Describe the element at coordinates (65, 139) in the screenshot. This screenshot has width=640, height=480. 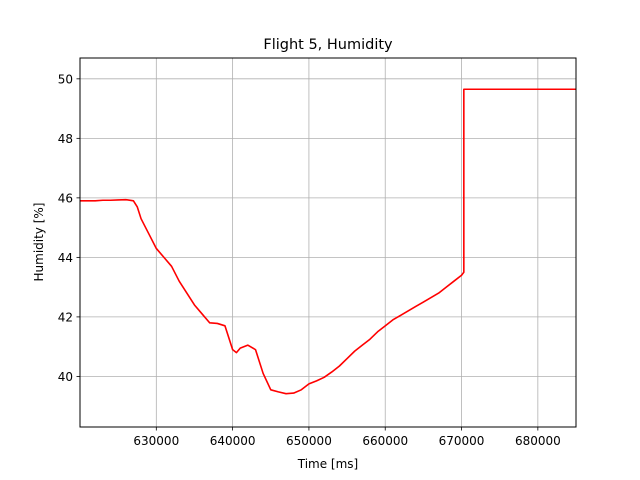
I see `y-tick-label: 48` at that location.